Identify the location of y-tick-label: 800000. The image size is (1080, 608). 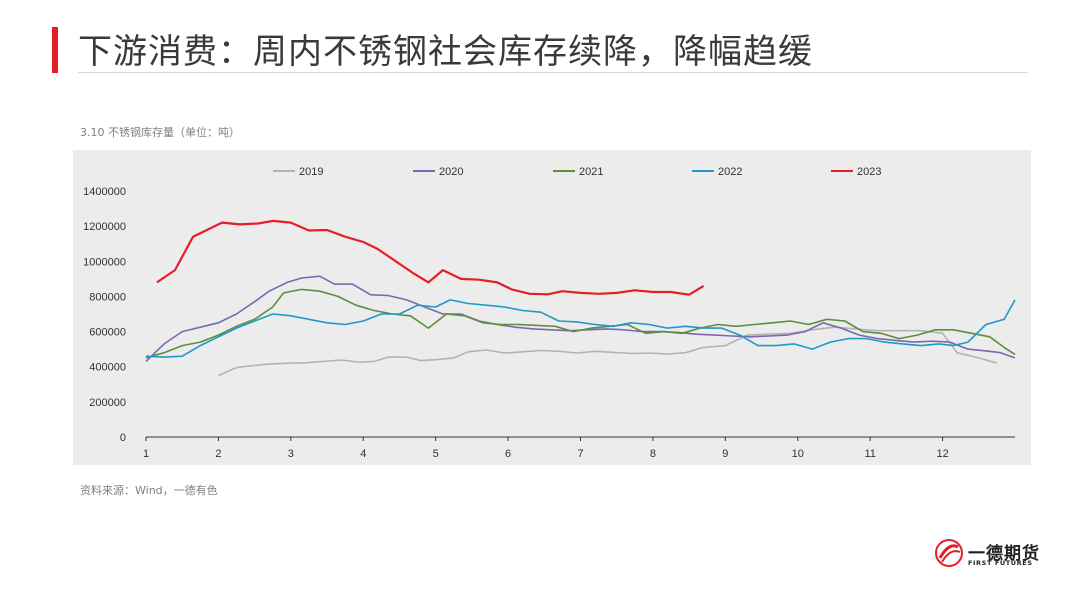
(107, 297).